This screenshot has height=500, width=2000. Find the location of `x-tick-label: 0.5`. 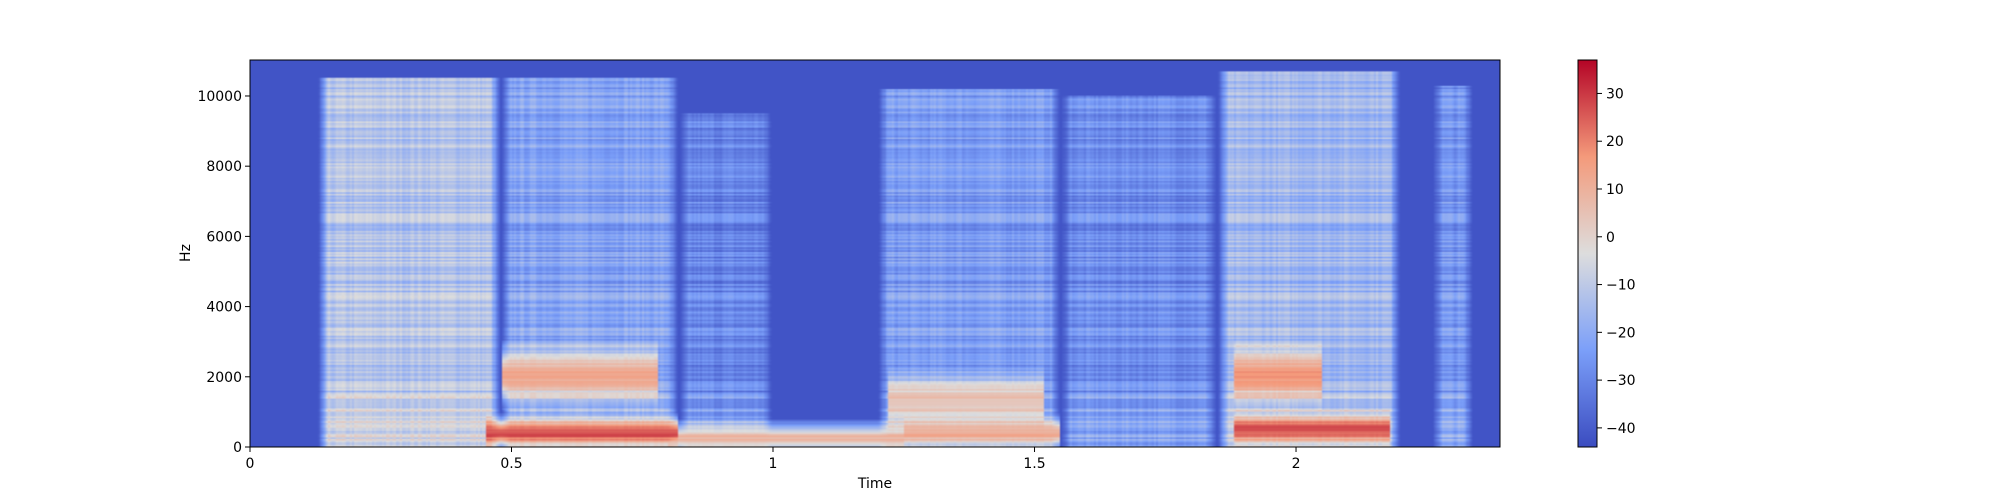

x-tick-label: 0.5 is located at coordinates (511, 464).